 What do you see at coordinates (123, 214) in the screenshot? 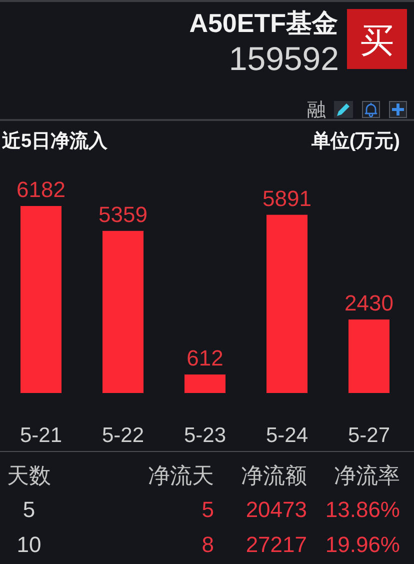
I see `data-label: 5359` at bounding box center [123, 214].